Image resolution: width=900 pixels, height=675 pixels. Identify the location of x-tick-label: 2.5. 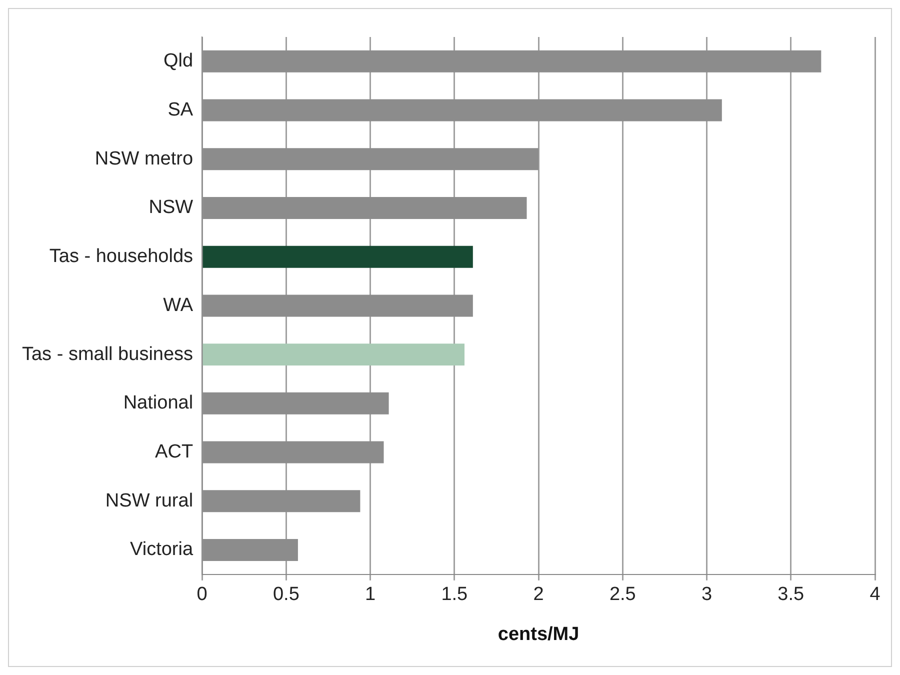
(622, 595).